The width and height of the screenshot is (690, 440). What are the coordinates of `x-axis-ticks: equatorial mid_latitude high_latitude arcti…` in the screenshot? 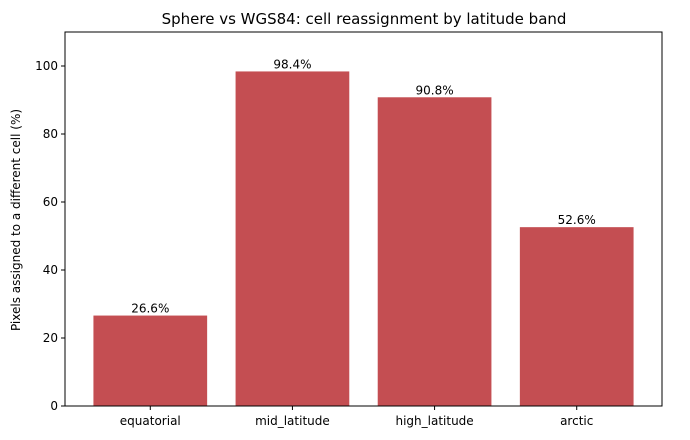 It's located at (356, 417).